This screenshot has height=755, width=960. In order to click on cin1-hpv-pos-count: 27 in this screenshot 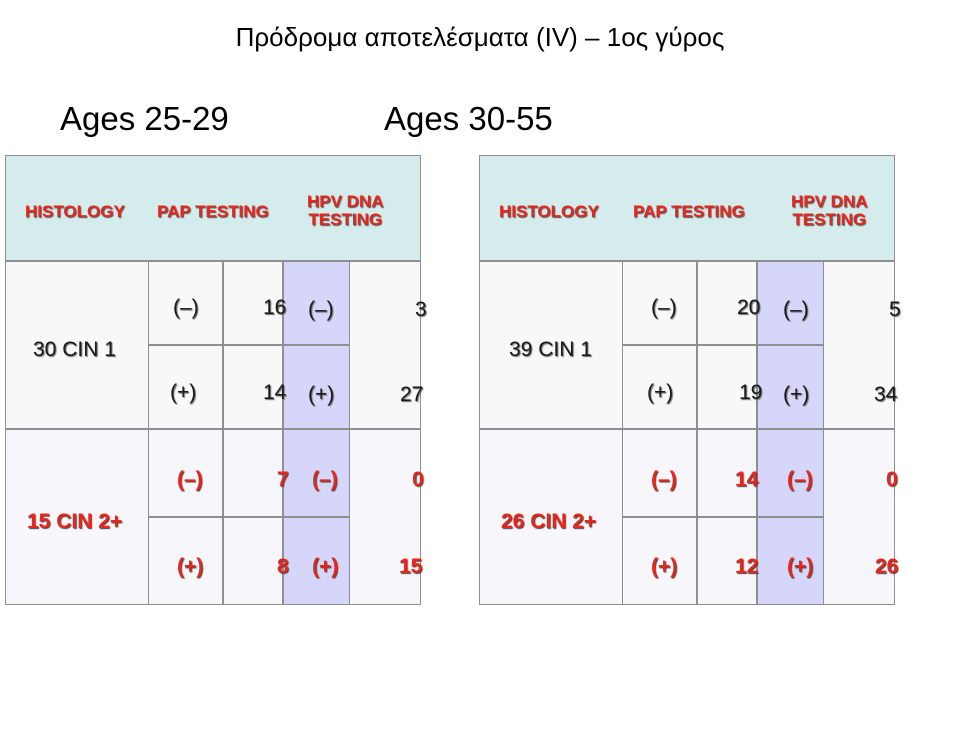, I will do `click(412, 394)`.